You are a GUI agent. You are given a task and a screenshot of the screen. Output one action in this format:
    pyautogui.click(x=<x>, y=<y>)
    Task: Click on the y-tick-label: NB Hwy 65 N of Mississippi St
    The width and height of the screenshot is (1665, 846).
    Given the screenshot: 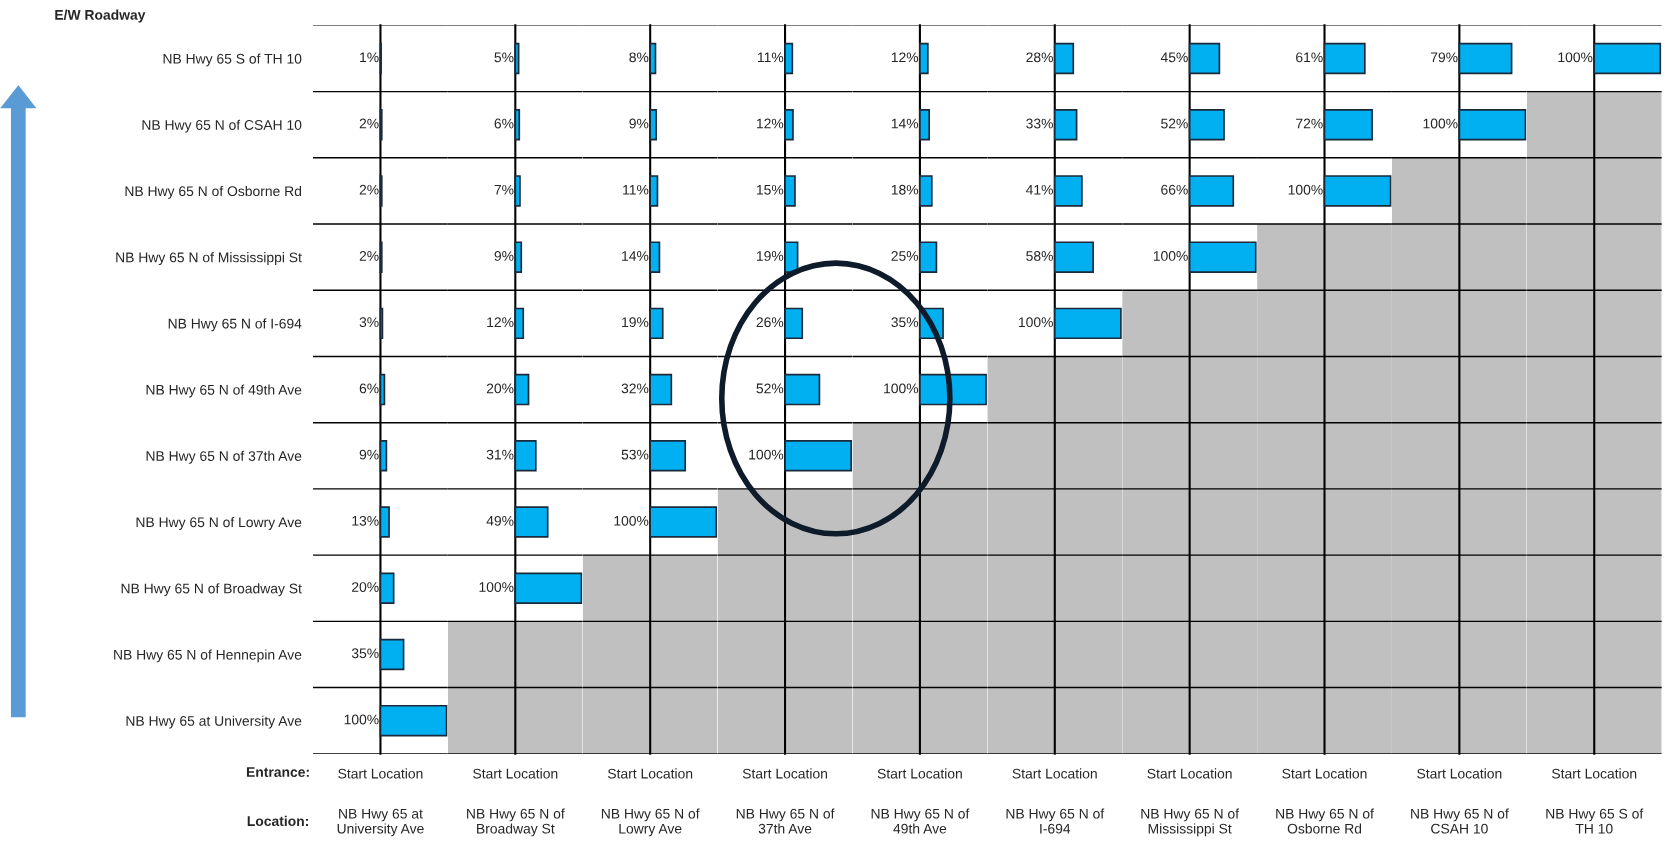 What is the action you would take?
    pyautogui.click(x=209, y=259)
    